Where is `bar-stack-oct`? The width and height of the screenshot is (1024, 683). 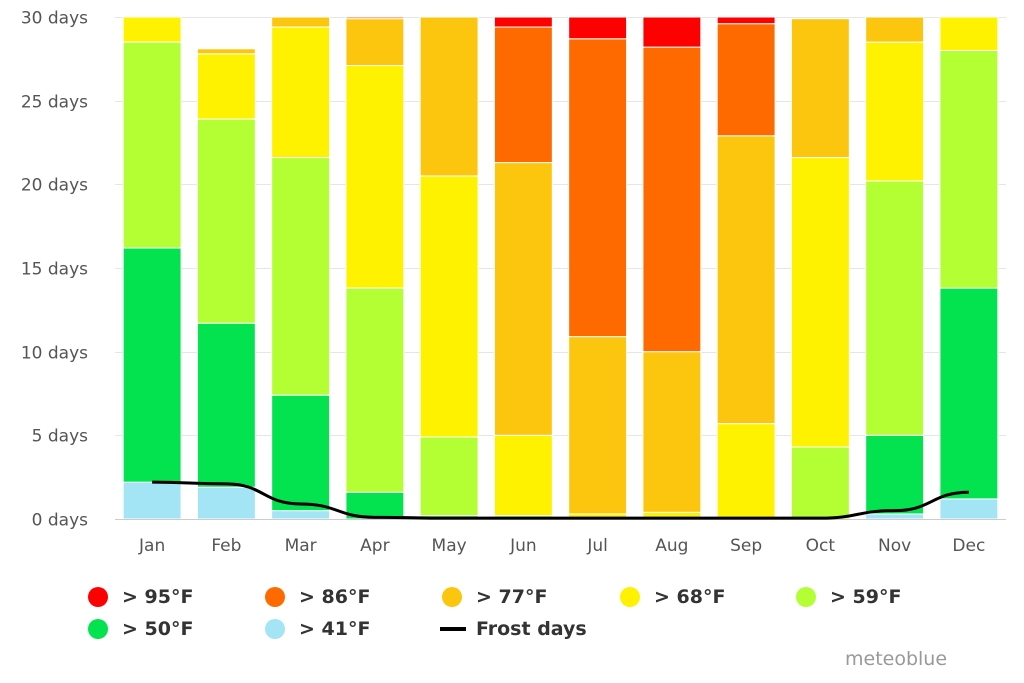
bar-stack-oct is located at coordinates (820, 269).